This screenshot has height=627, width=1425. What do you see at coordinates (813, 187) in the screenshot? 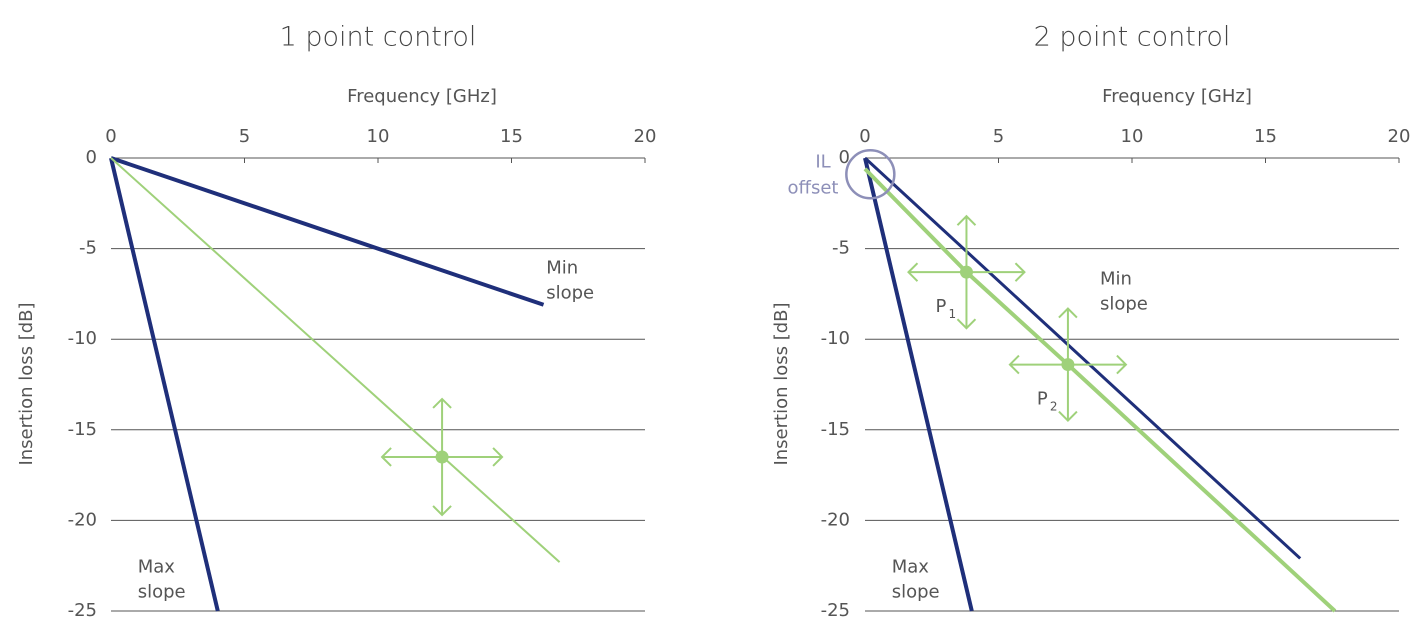
I see `il-offset-line-2: offset` at bounding box center [813, 187].